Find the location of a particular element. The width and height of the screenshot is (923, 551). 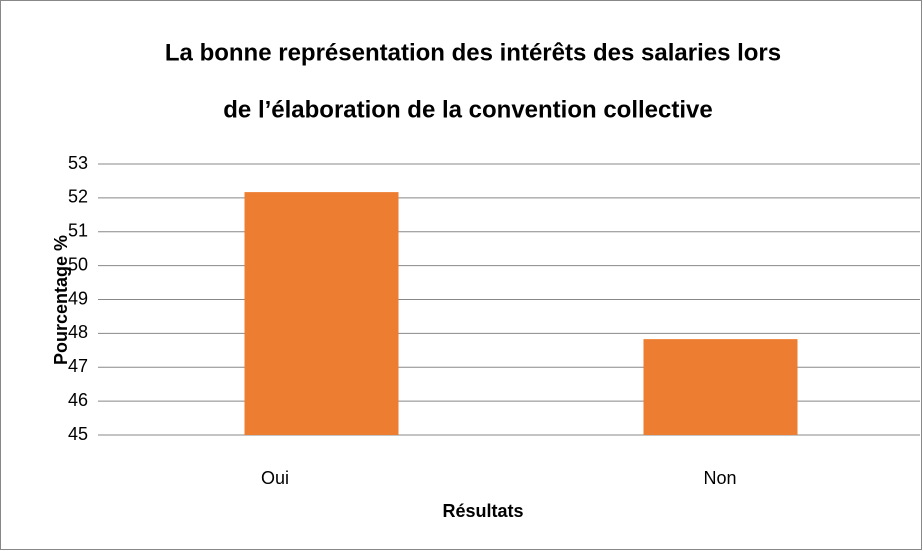

y-tick-label: 46 is located at coordinates (78, 400).